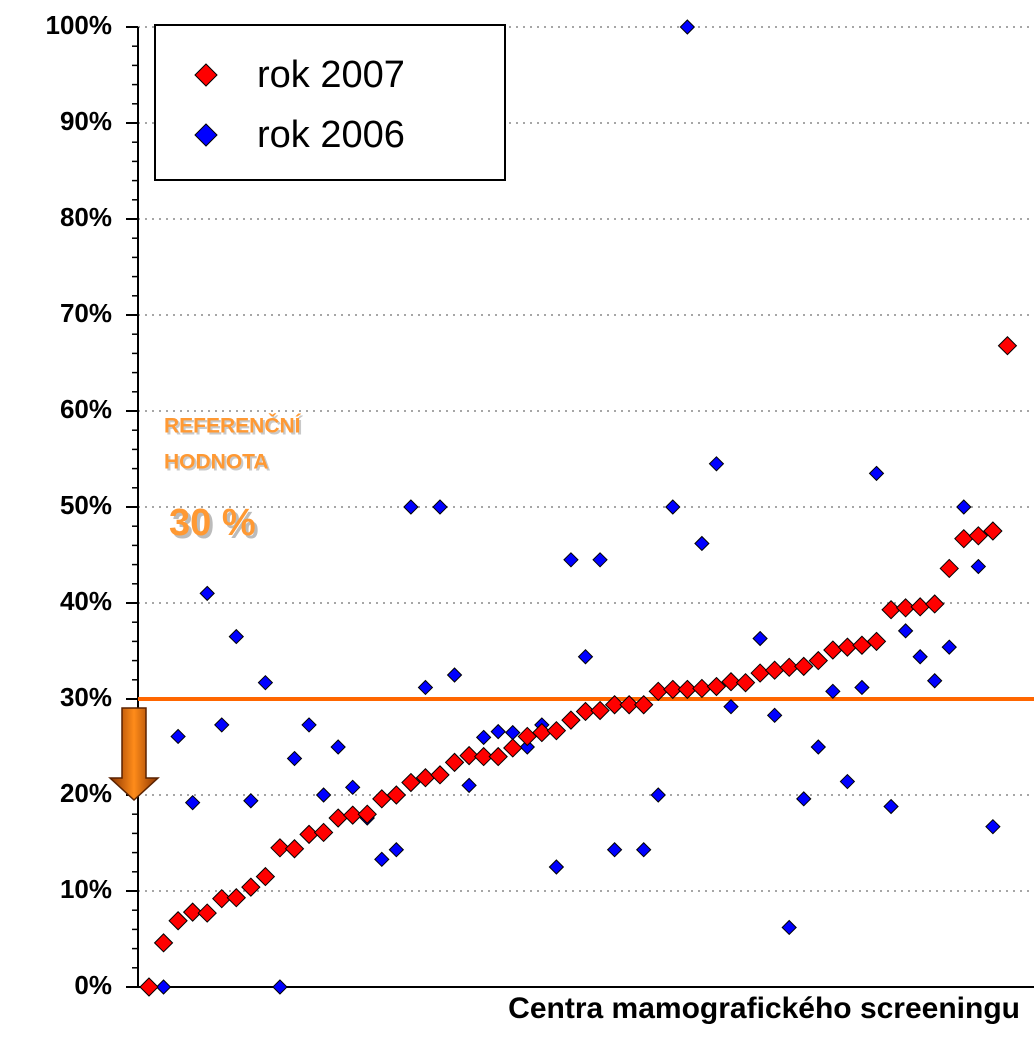 This screenshot has width=1034, height=1045. I want to click on annotation: REFERENČNÍ, so click(233, 426).